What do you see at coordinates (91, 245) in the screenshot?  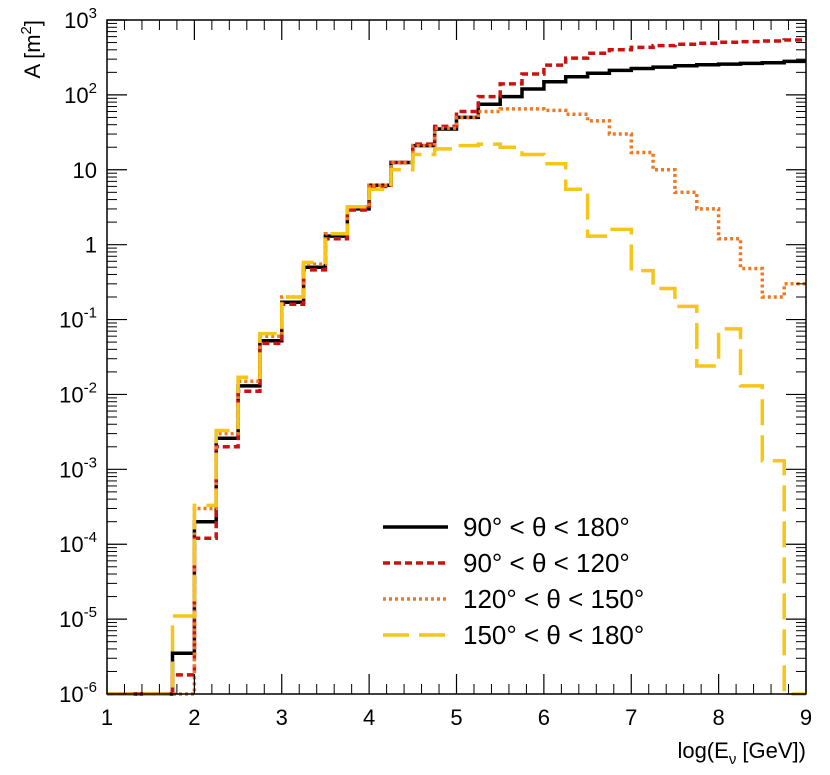 I see `y-tick-label: 1` at bounding box center [91, 245].